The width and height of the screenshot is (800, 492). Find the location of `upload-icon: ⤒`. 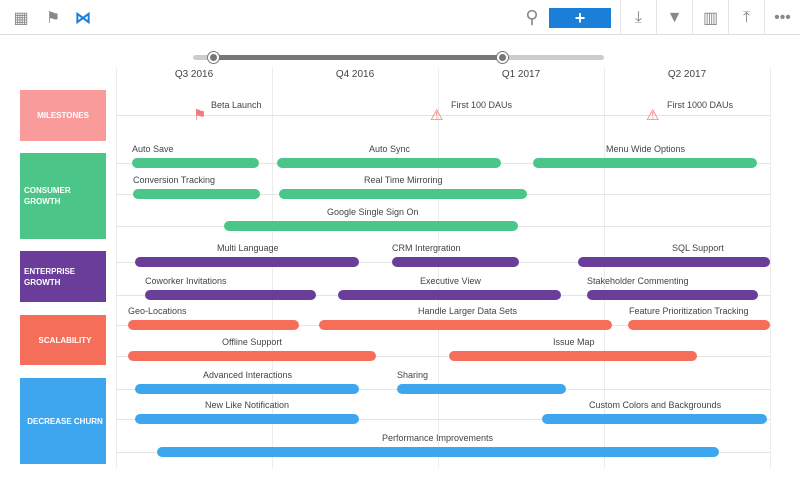

upload-icon: ⤒ is located at coordinates (746, 17).